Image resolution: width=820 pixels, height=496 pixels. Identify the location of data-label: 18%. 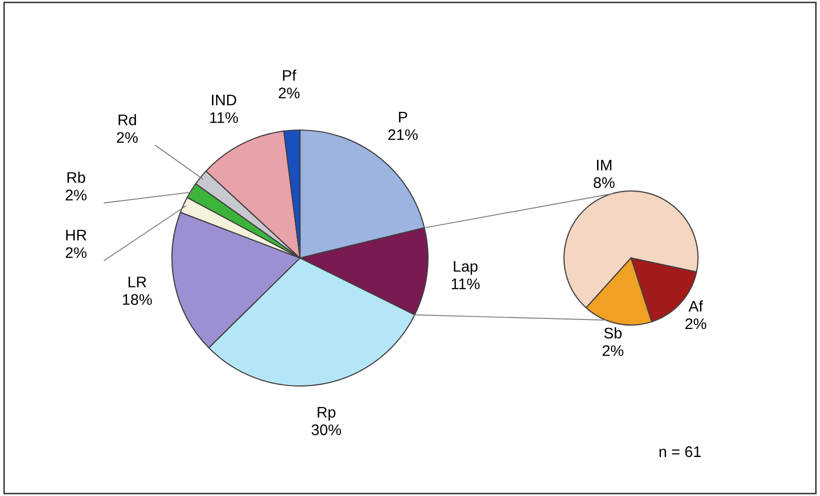
(137, 299).